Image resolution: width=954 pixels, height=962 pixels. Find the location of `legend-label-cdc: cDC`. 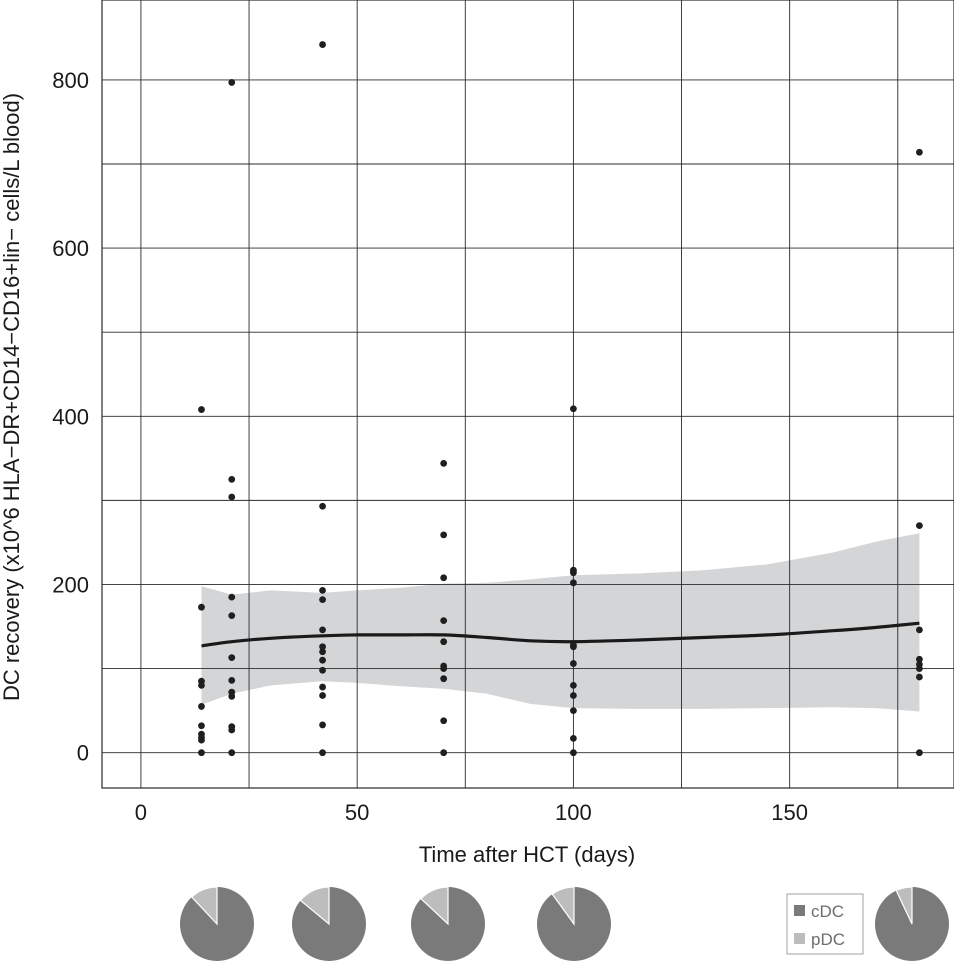

legend-label-cdc: cDC is located at coordinates (827, 911).